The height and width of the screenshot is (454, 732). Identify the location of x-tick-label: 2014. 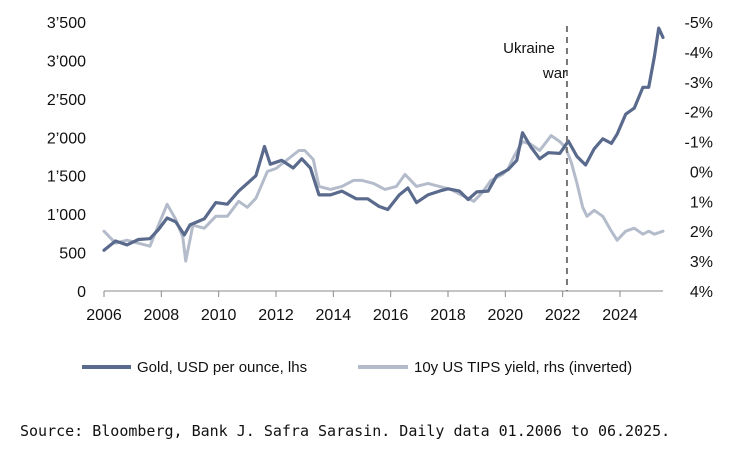
(334, 315).